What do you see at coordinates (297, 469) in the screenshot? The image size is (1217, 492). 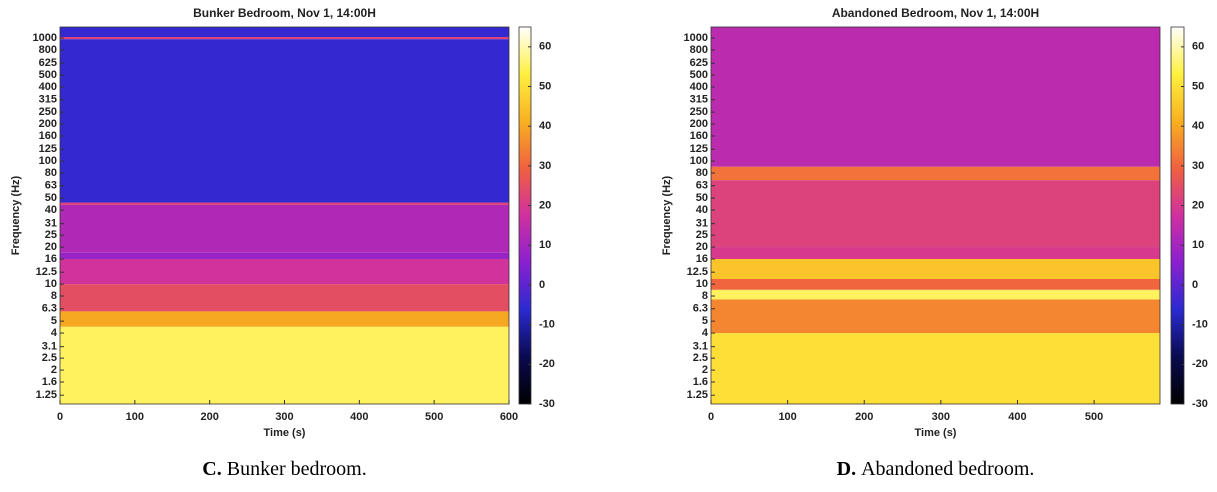 I see `caption-text: Bunker bedroom.` at bounding box center [297, 469].